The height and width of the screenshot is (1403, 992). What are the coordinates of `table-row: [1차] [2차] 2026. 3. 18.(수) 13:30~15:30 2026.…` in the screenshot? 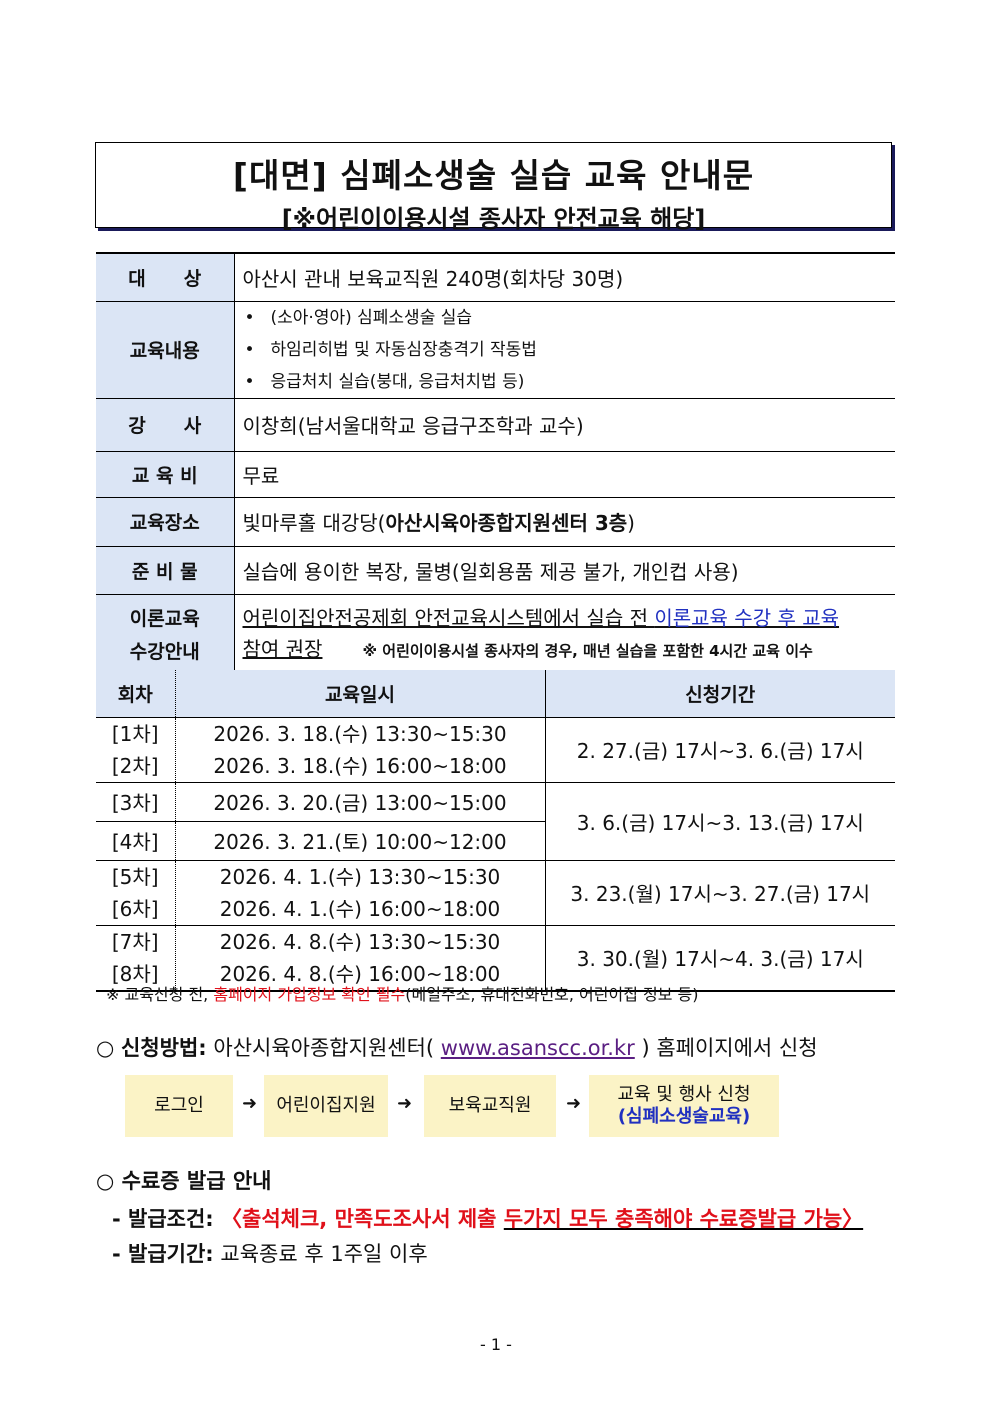 It's located at (495, 750).